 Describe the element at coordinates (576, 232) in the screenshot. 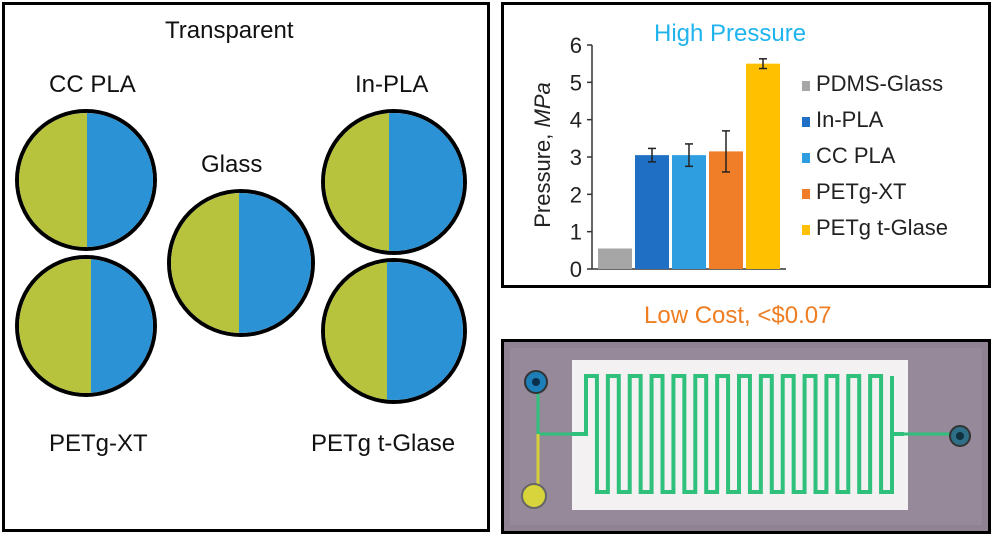

I see `y-tick-label: 1` at that location.